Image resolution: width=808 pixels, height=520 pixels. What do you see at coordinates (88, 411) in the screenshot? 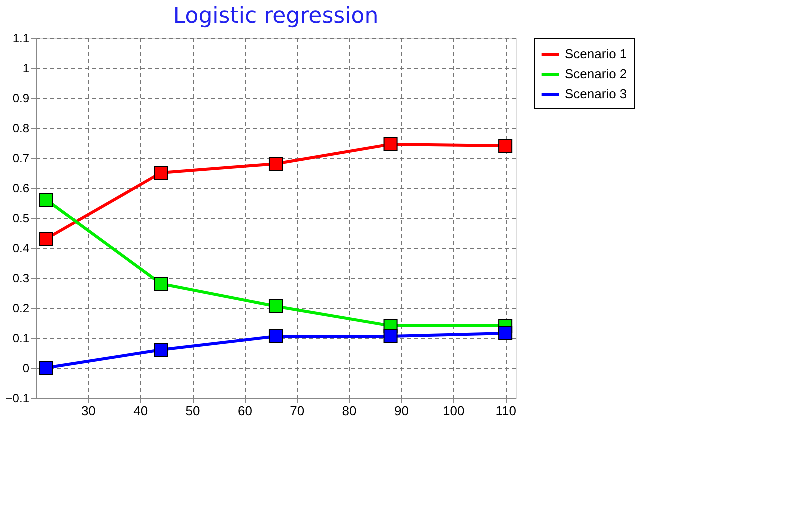
I see `x-tick-label: 30` at bounding box center [88, 411].